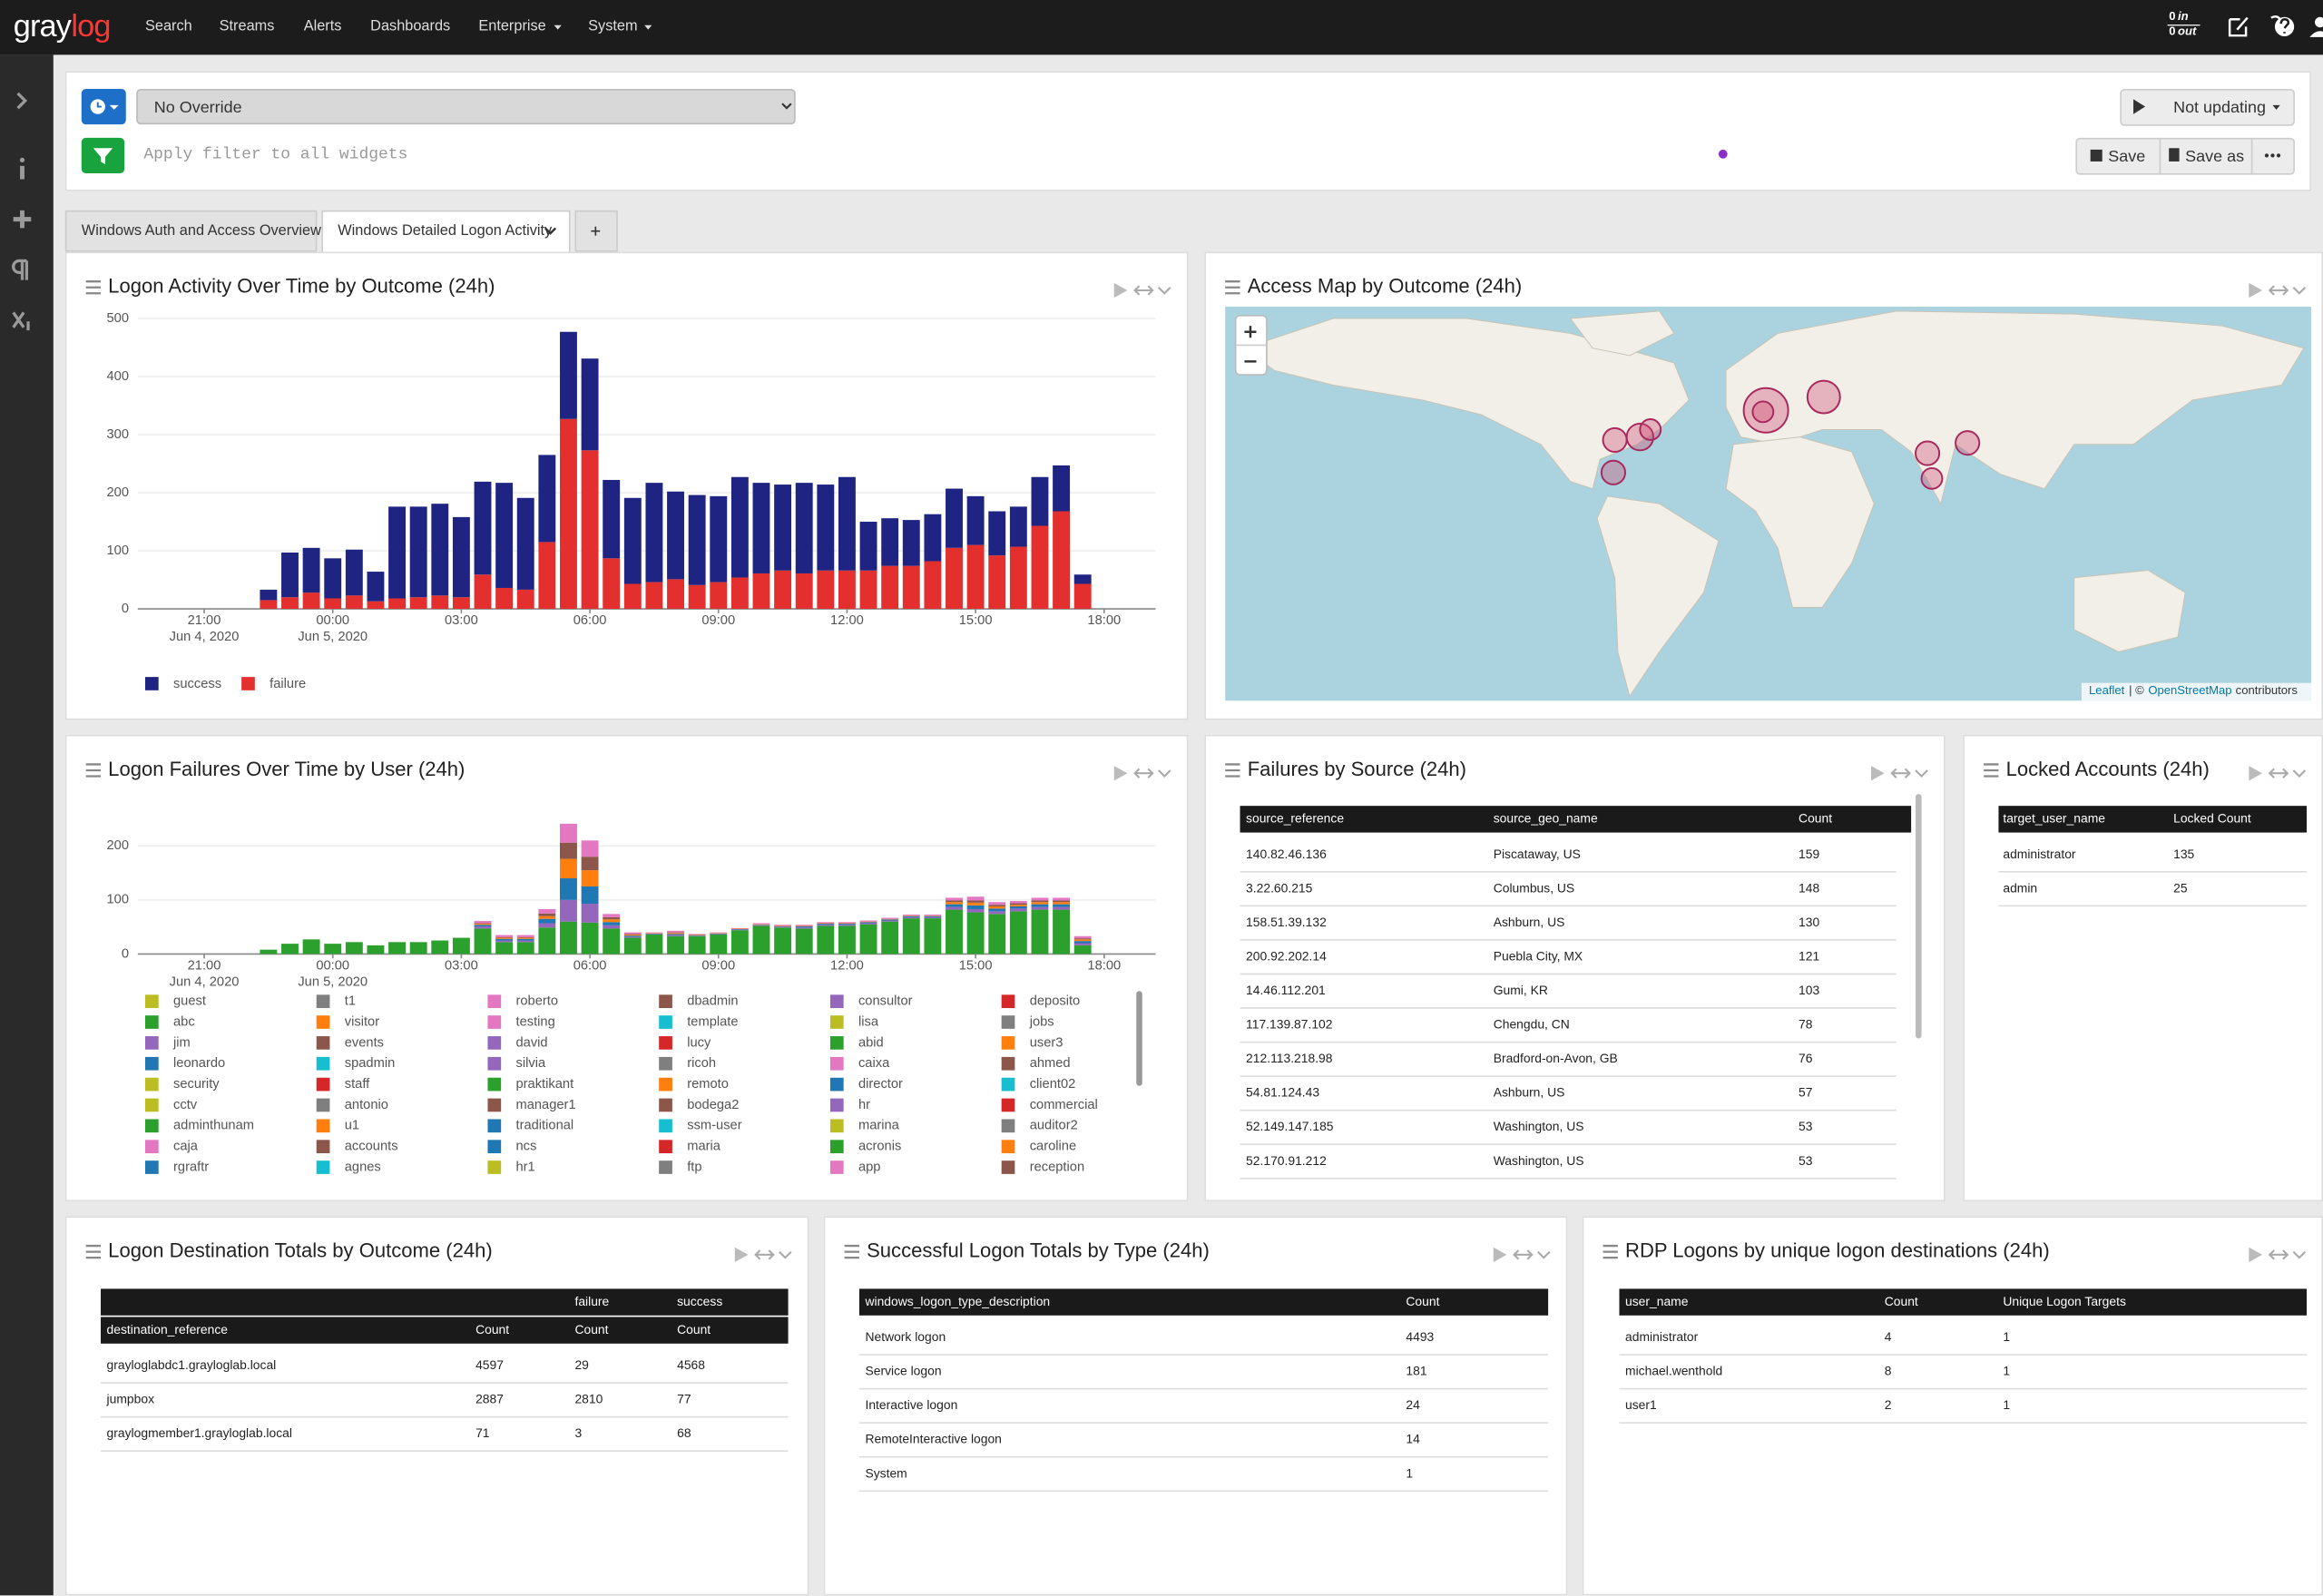  Describe the element at coordinates (199, 1433) in the screenshot. I see `table-cell: graylogmember1.grayloglab.local` at that location.